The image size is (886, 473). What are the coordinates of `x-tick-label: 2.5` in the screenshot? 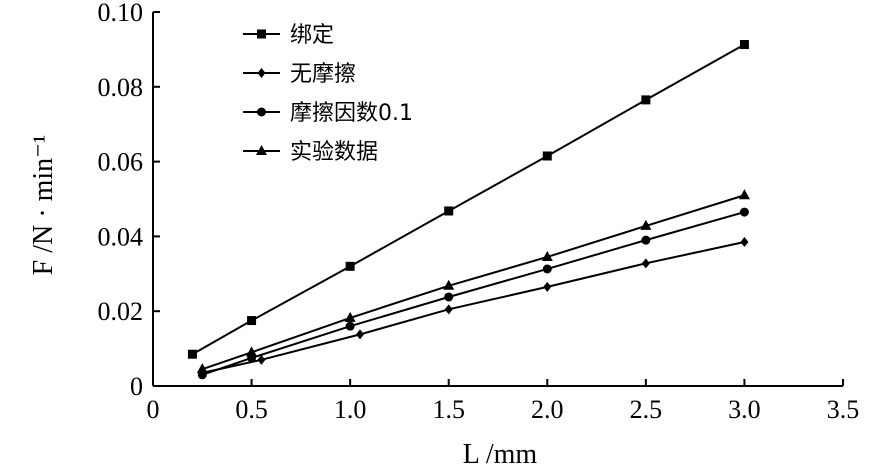 It's located at (646, 409).